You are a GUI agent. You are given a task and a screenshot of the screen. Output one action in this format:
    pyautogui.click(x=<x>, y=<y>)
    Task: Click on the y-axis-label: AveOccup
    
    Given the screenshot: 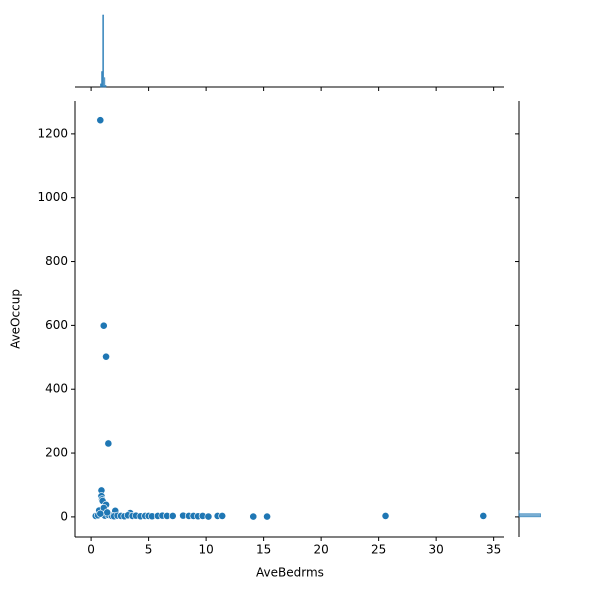 What is the action you would take?
    pyautogui.click(x=16, y=319)
    